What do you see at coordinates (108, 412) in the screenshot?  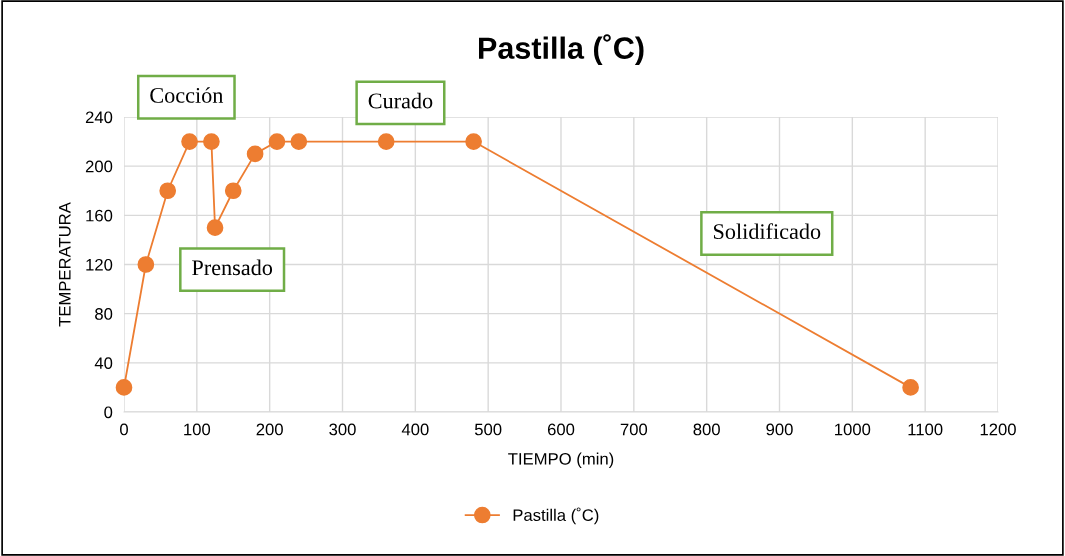 I see `y-tick-label: 0` at bounding box center [108, 412].